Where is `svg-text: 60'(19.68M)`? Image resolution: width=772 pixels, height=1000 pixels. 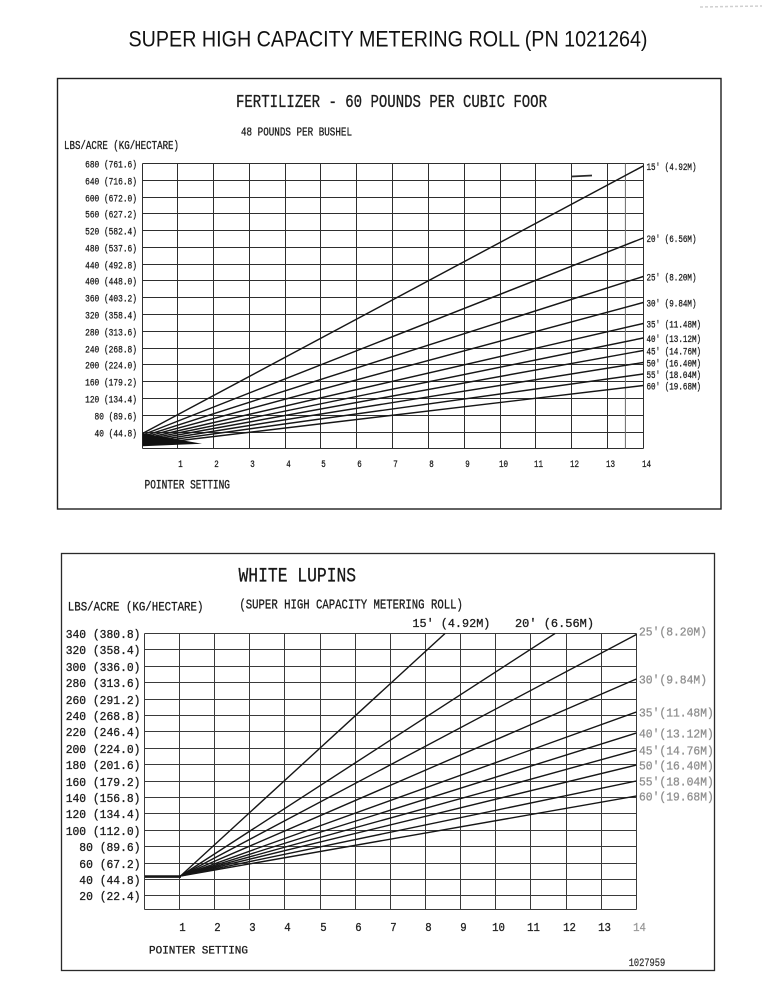 svg-text: 60'(19.68M) is located at coordinates (676, 797).